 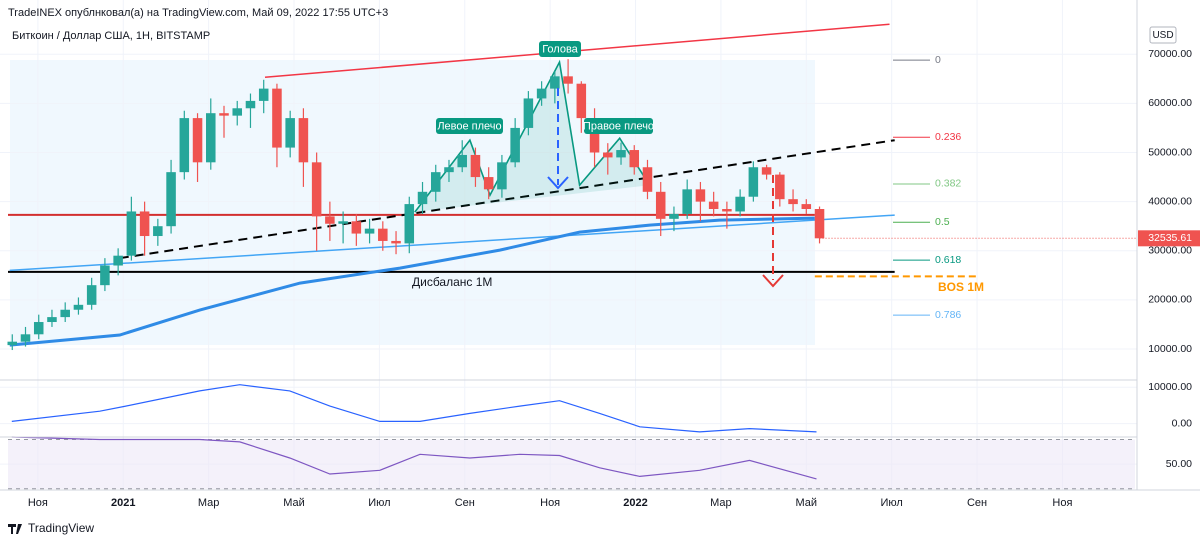 I want to click on y-tick-label: 70000.00, so click(x=1170, y=54).